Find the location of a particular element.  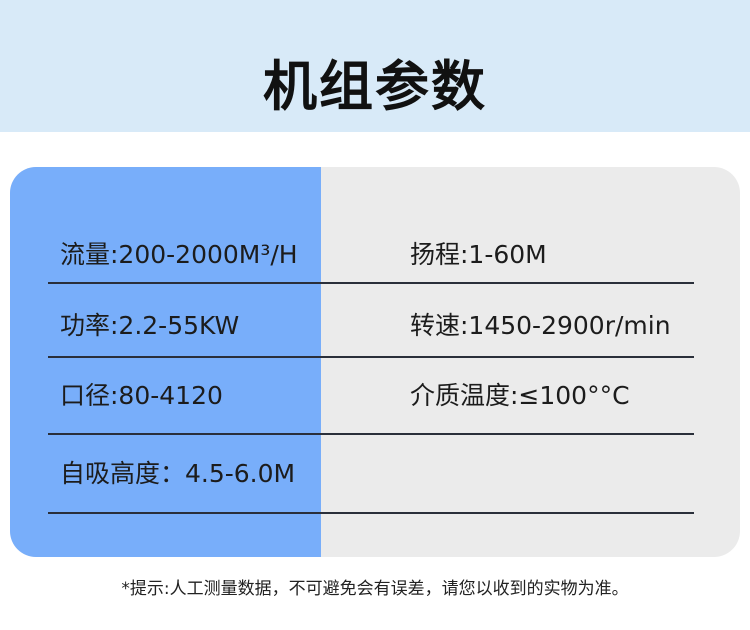

param-power: 功率:2.2-55KW is located at coordinates (150, 325).